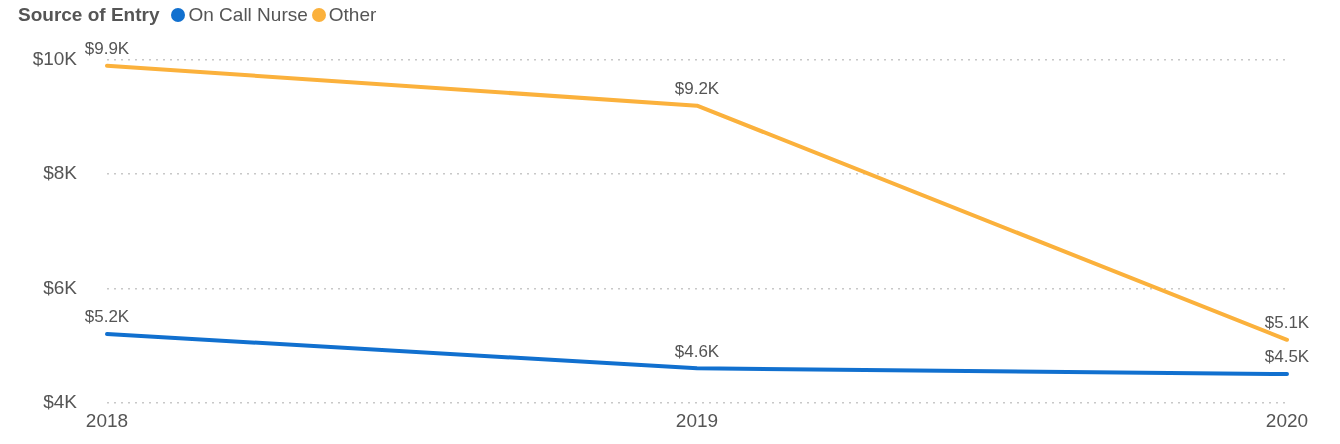 This screenshot has height=444, width=1340. What do you see at coordinates (697, 421) in the screenshot?
I see `x-tick-label: 2019` at bounding box center [697, 421].